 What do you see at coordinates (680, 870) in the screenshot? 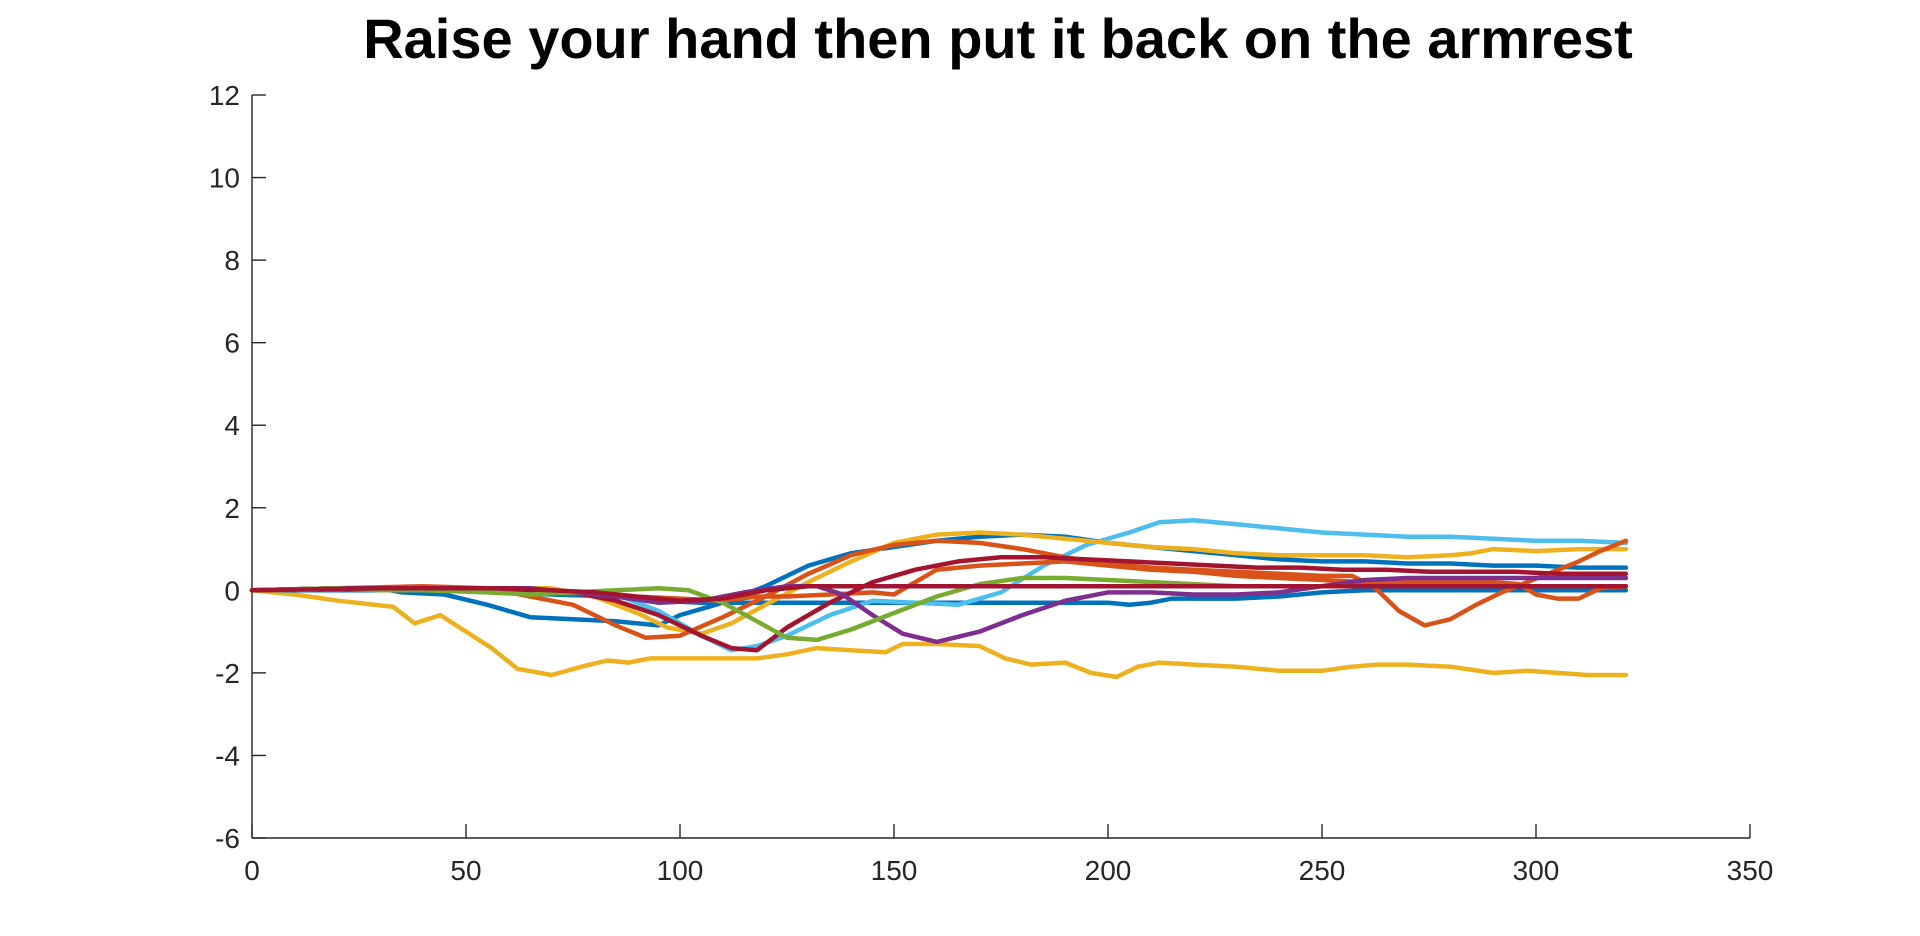
I see `x-tick-label: 100` at bounding box center [680, 870].